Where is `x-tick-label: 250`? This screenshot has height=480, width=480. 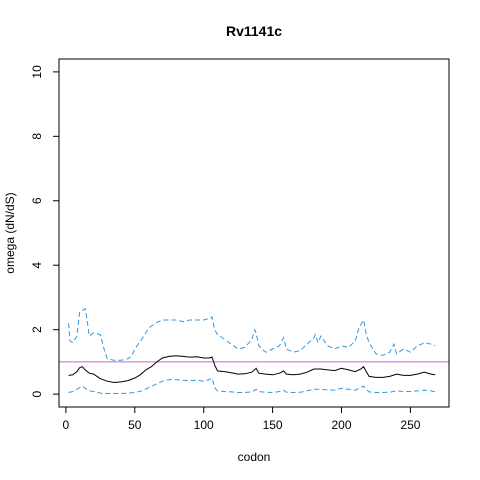
x-tick-label: 250 is located at coordinates (410, 425).